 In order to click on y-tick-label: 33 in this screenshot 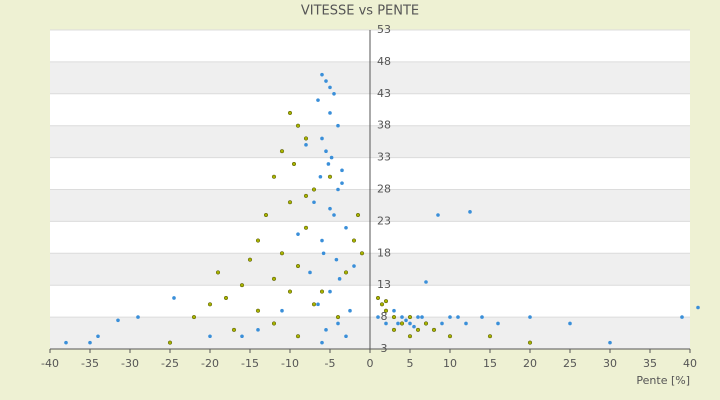, I will do `click(384, 157)`.